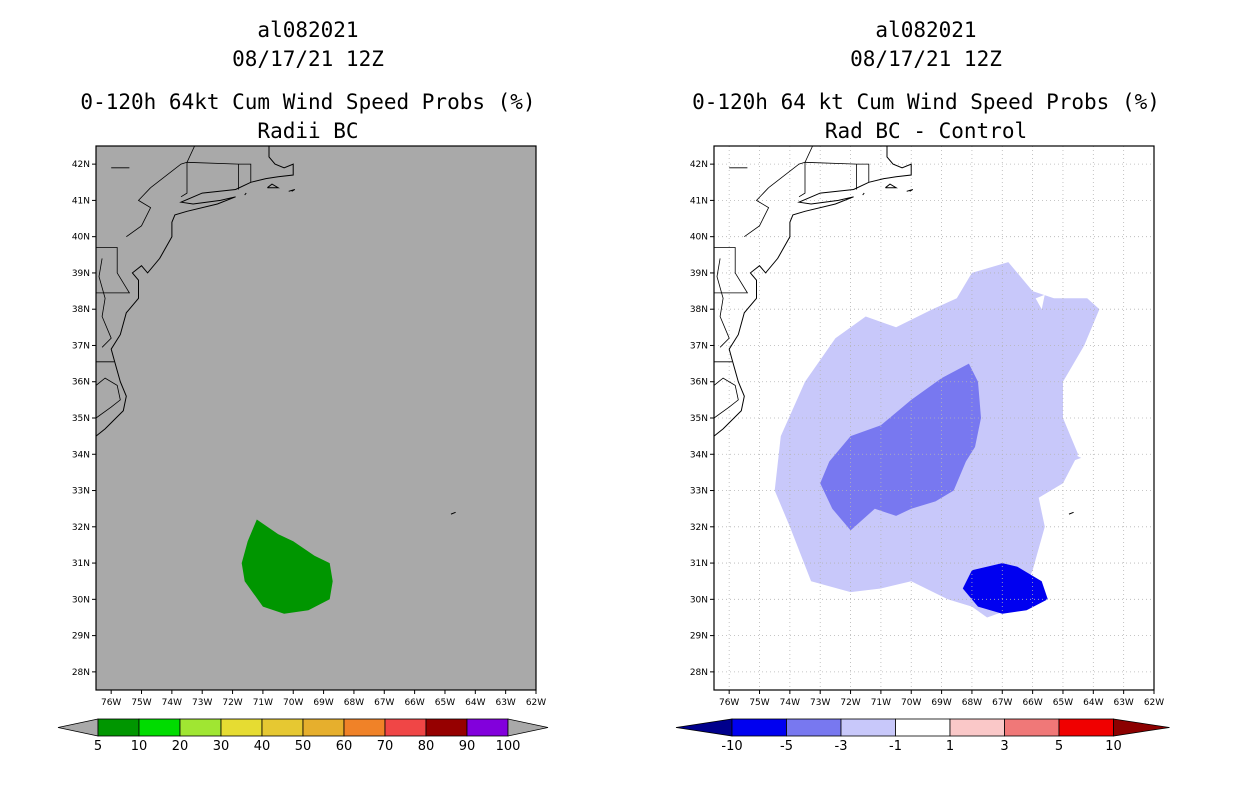 This screenshot has width=1236, height=800. What do you see at coordinates (221, 746) in the screenshot?
I see `left-colorbar-label: 30` at bounding box center [221, 746].